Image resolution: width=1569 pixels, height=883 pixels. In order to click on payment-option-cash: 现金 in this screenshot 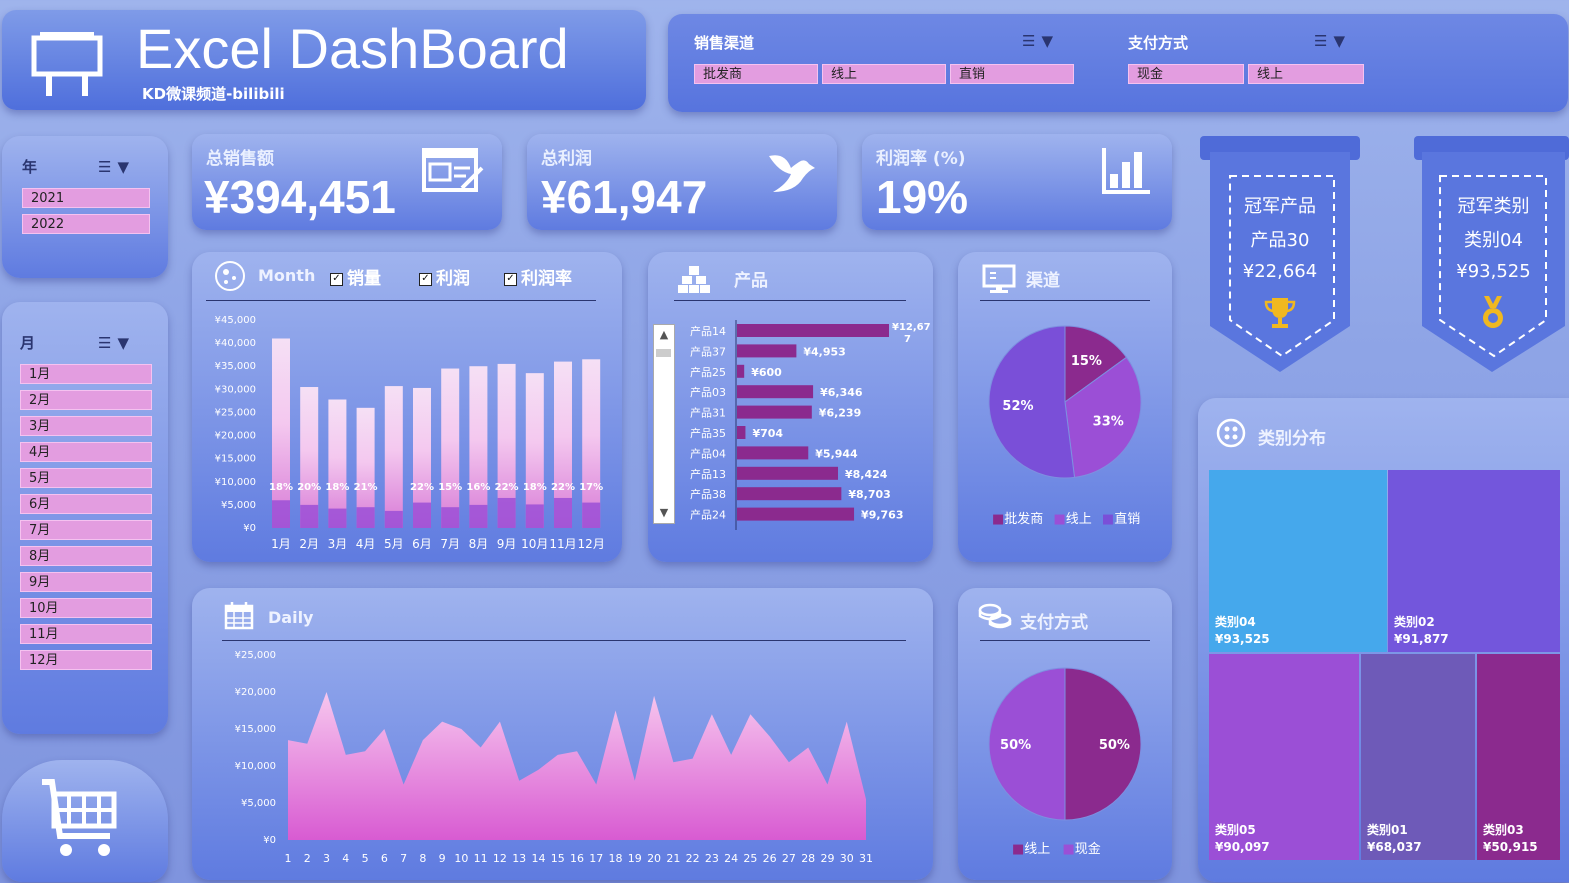, I will do `click(1186, 74)`.